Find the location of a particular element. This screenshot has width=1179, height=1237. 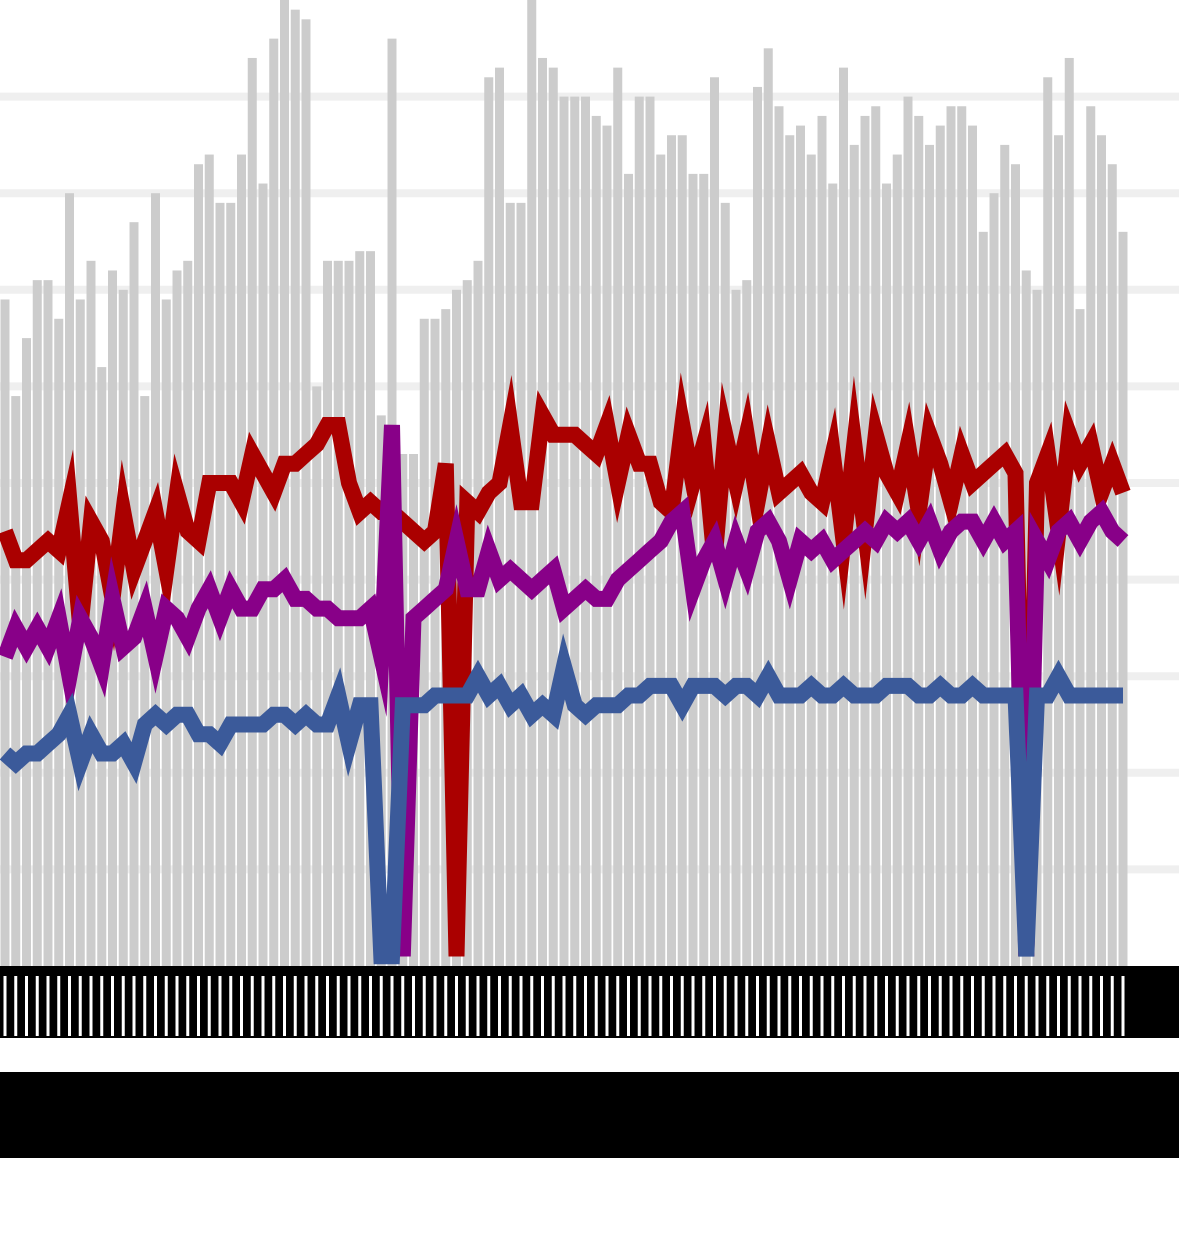

x-axis is located at coordinates (589, 1002).